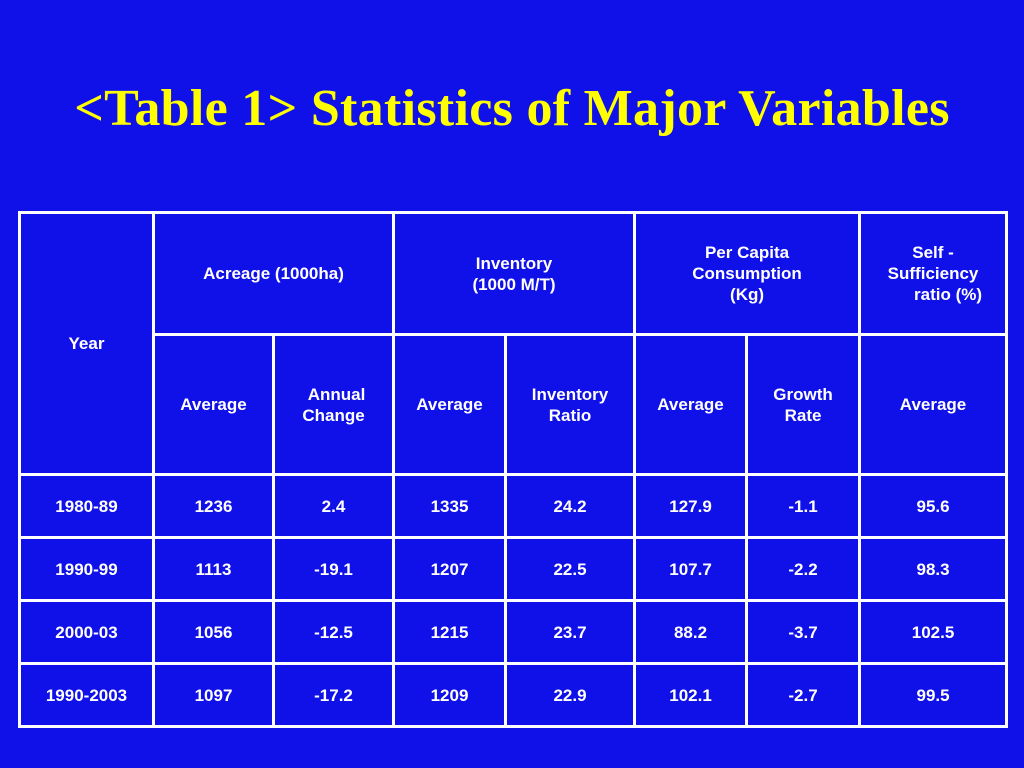 The width and height of the screenshot is (1024, 768). Describe the element at coordinates (933, 632) in the screenshot. I see `self-sufficiency-cell: 102.5` at that location.